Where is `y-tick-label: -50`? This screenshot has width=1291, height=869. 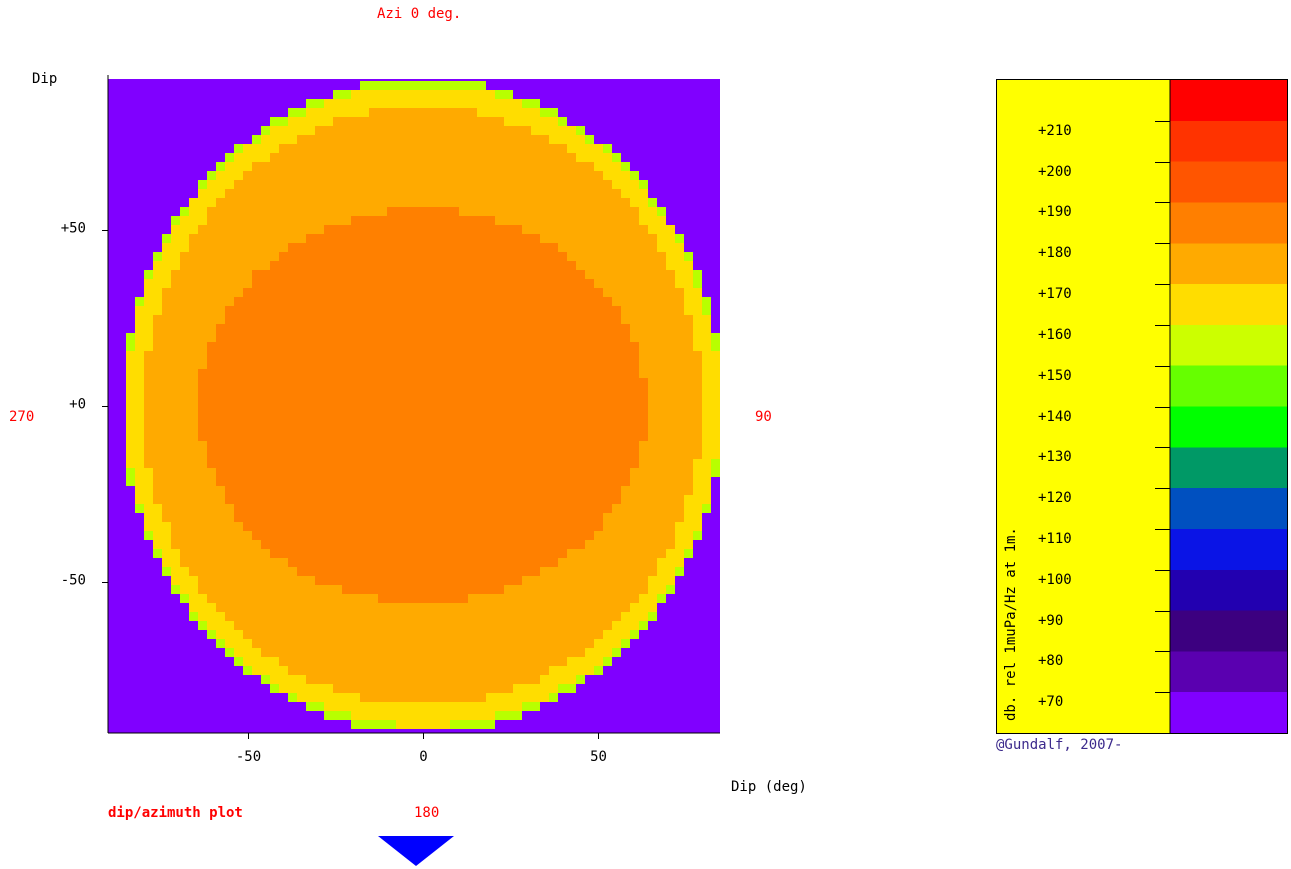 y-tick-label: -50 is located at coordinates (73, 581).